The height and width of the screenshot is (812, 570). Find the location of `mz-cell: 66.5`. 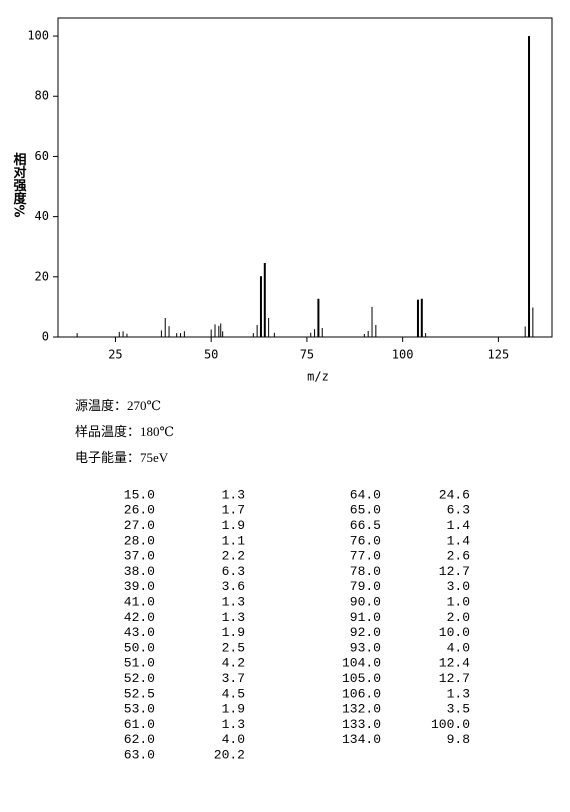

mz-cell: 66.5 is located at coordinates (365, 525).